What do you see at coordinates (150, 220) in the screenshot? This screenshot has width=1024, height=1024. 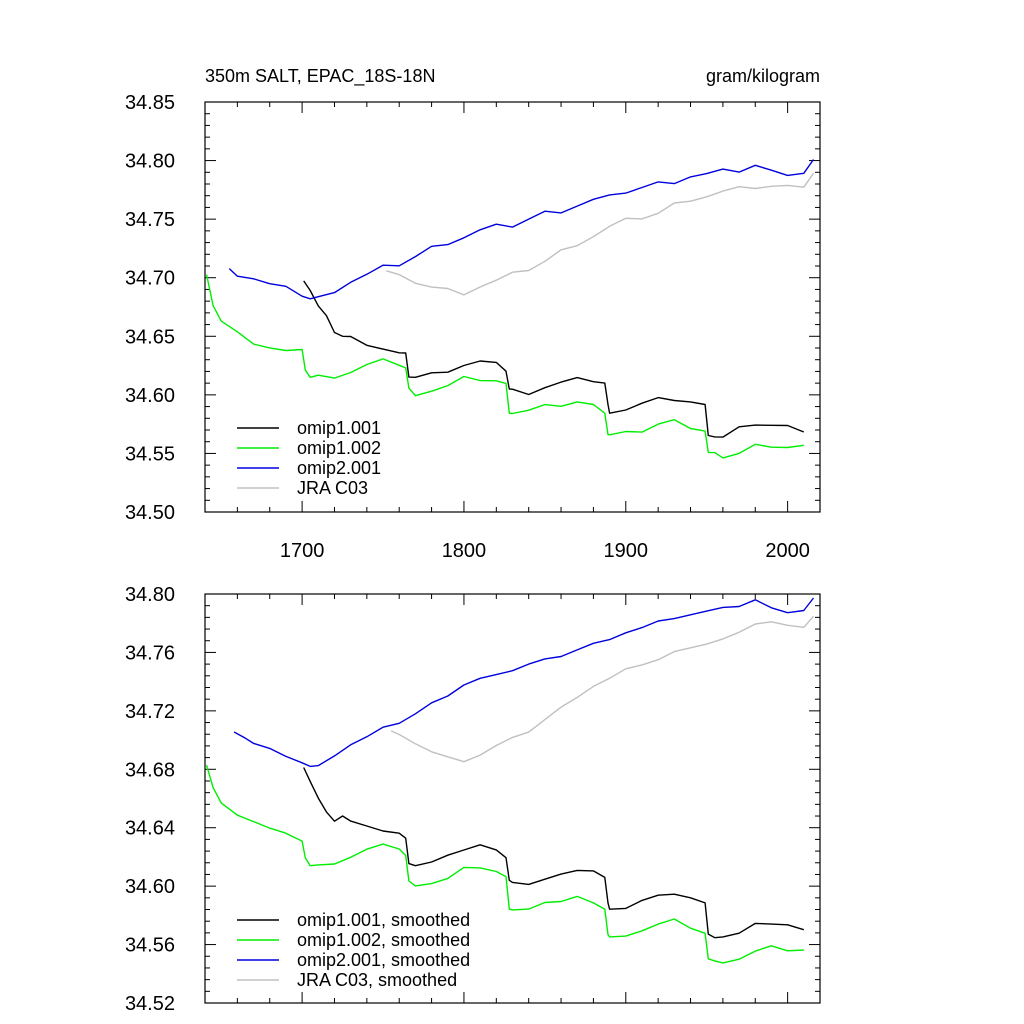 I see `y-tick-label: 34.75` at bounding box center [150, 220].